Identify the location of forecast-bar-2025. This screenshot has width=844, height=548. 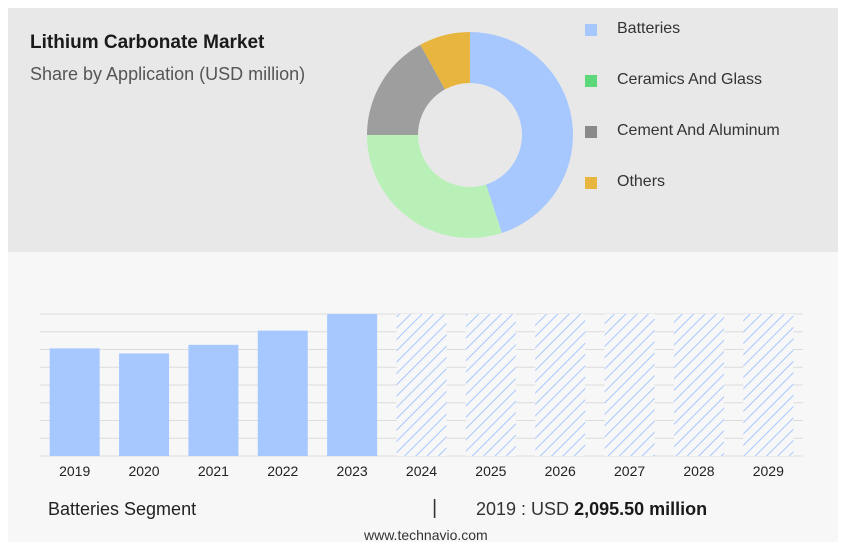
(490, 385).